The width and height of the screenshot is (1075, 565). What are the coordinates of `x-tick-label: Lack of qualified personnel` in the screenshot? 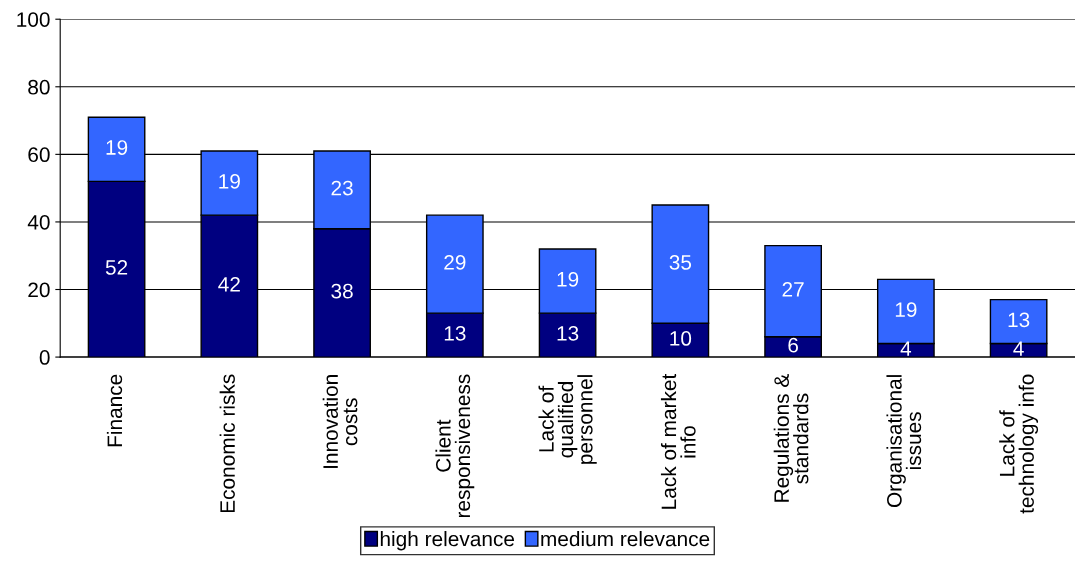 It's located at (567, 419).